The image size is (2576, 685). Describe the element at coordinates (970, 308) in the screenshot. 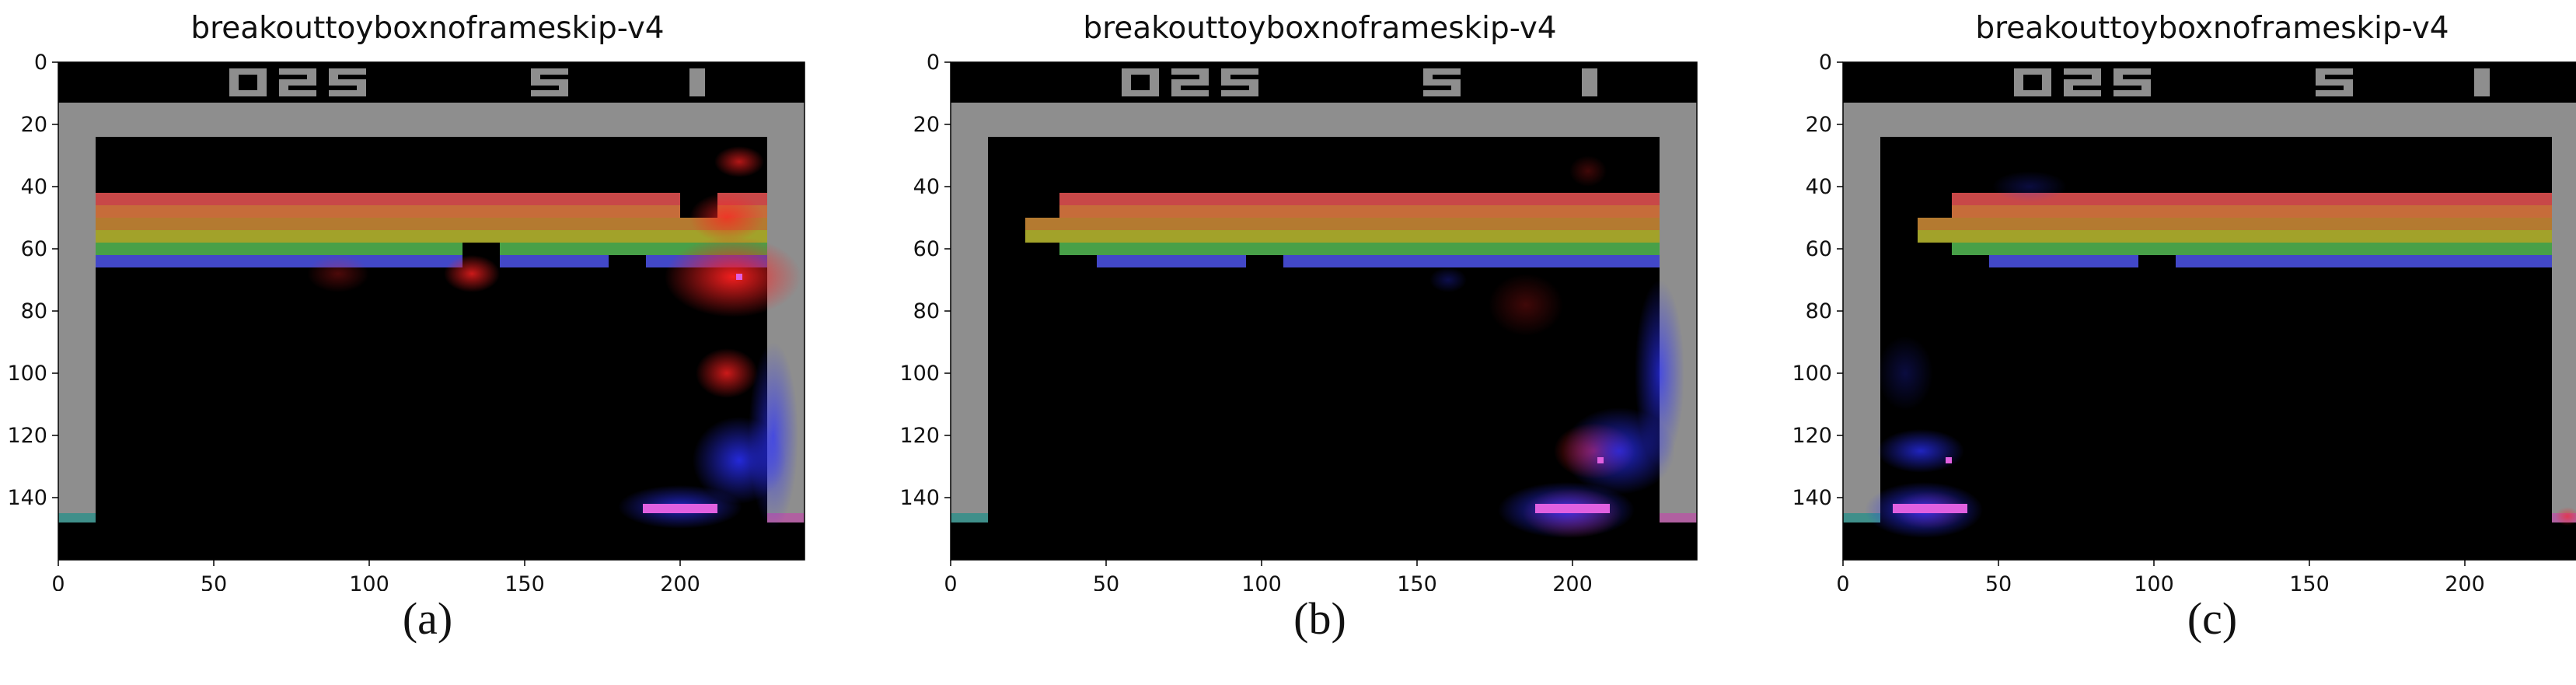

I see `left-wall` at that location.